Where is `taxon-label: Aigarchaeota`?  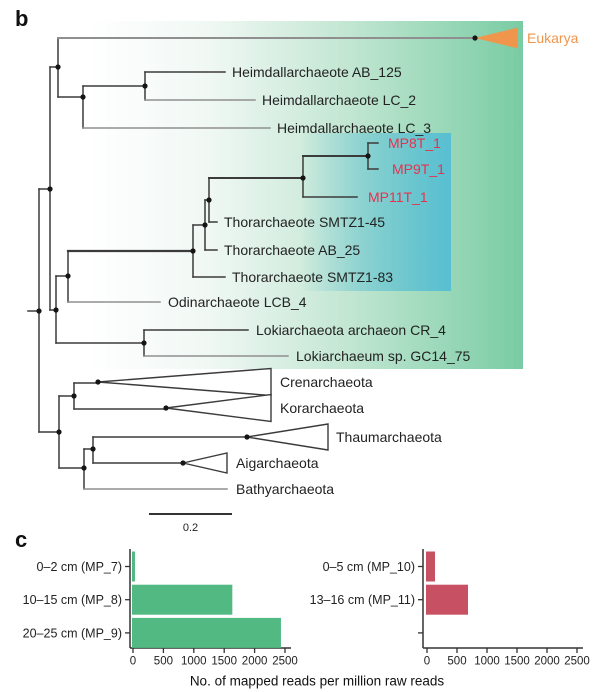
taxon-label: Aigarchaeota is located at coordinates (277, 463).